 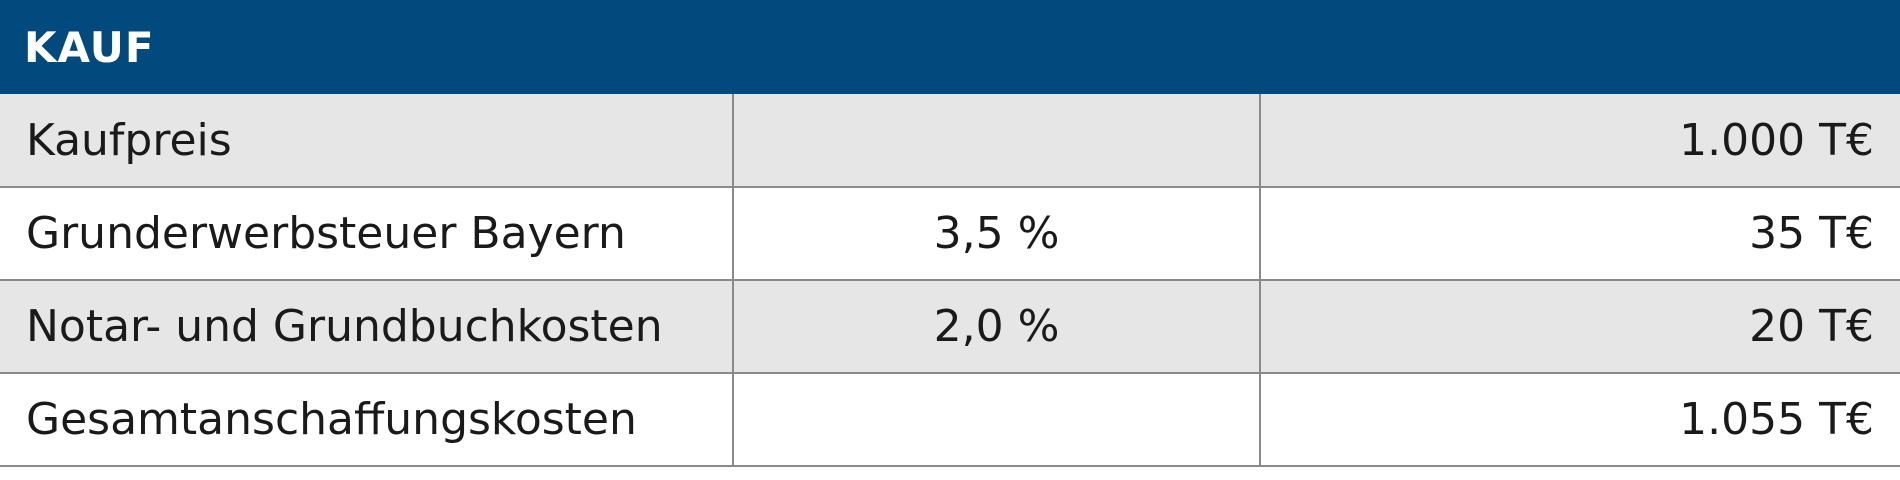 I want to click on rate-cell: 2,0 %, so click(x=996, y=326).